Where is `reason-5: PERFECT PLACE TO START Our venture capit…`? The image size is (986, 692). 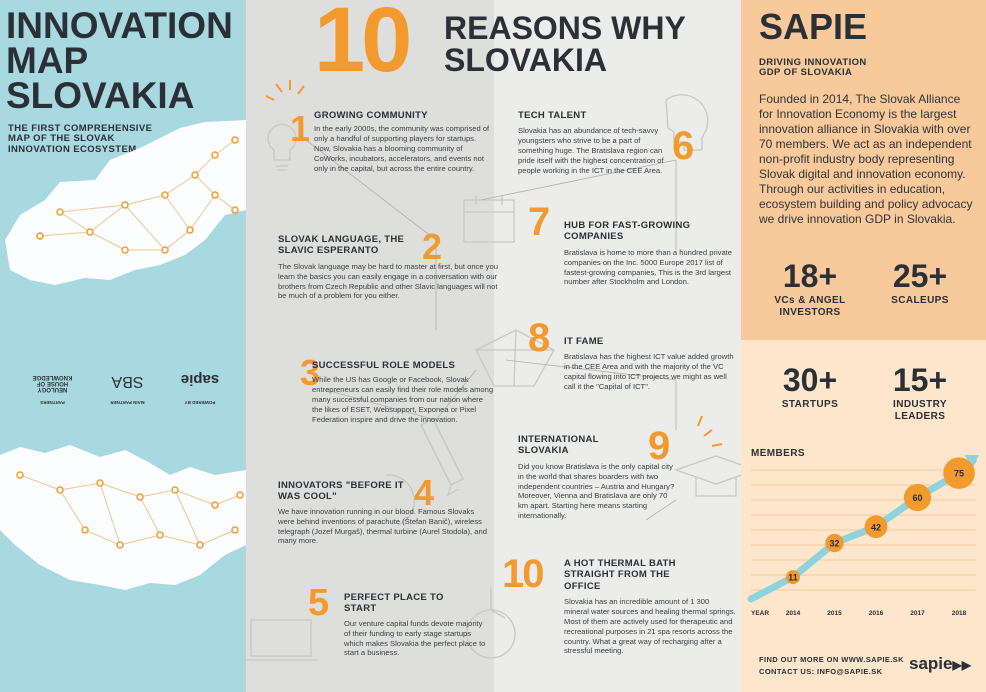 reason-5: PERFECT PLACE TO START Our venture capit… is located at coordinates (417, 625).